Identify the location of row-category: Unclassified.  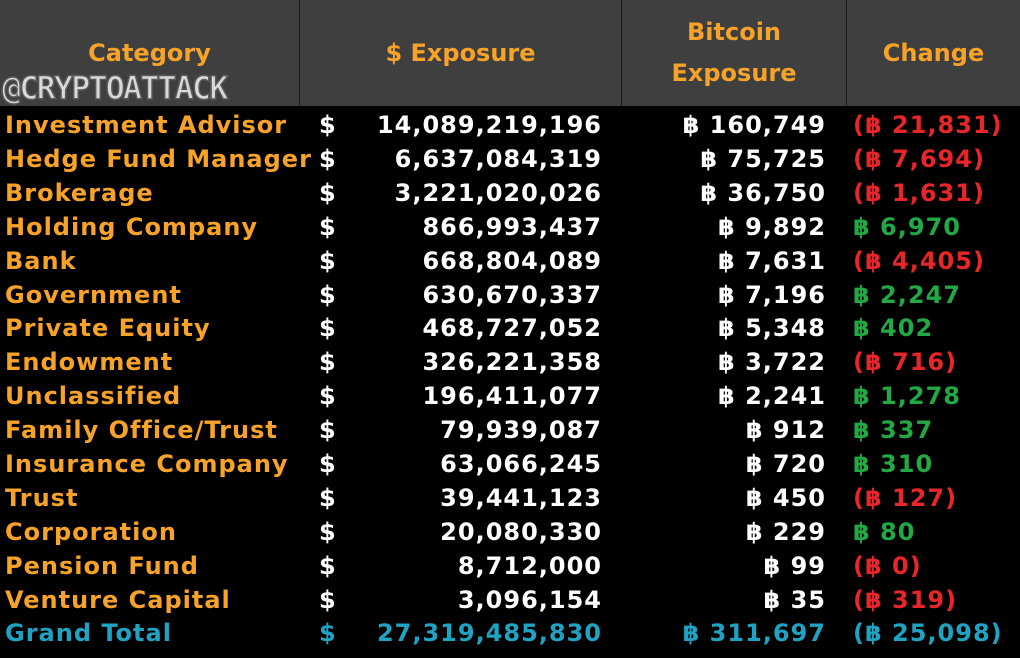
(93, 396).